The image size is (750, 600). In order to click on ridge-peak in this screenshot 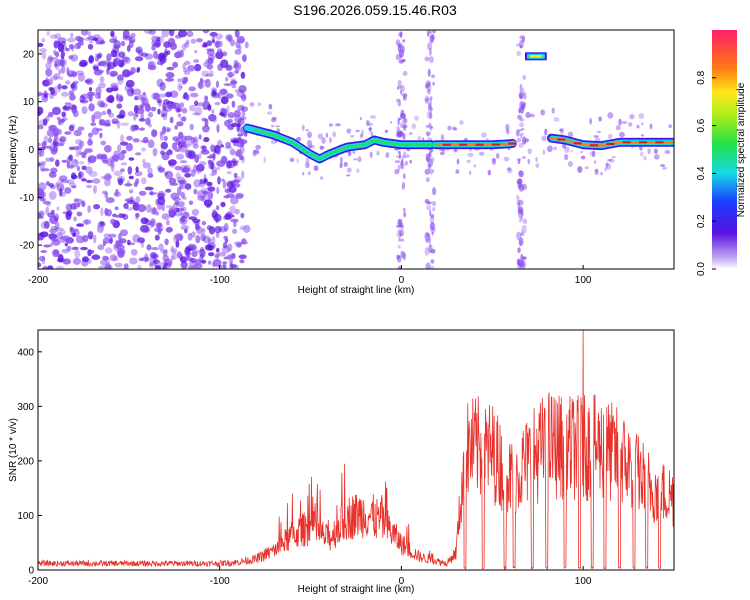, I will do `click(659, 142)`.